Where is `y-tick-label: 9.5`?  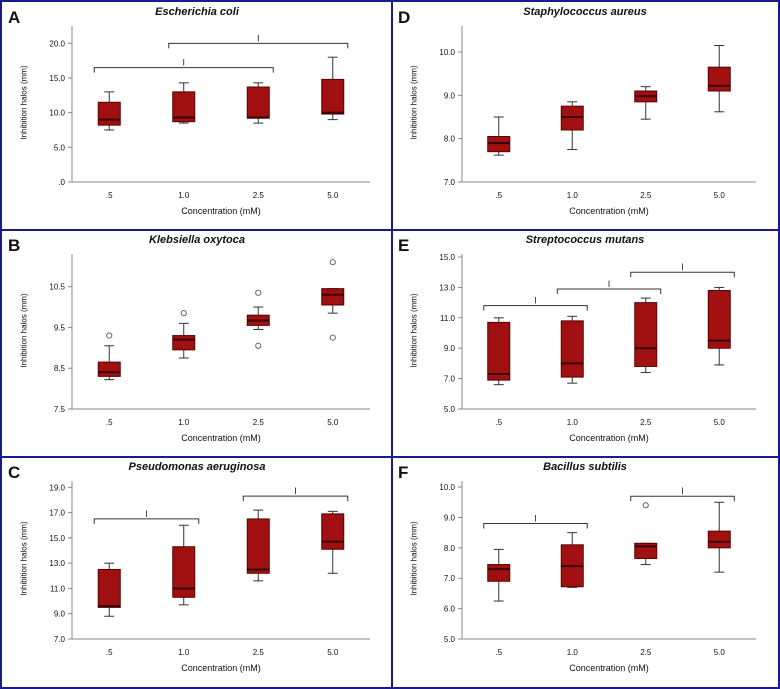 y-tick-label: 9.5 is located at coordinates (60, 327).